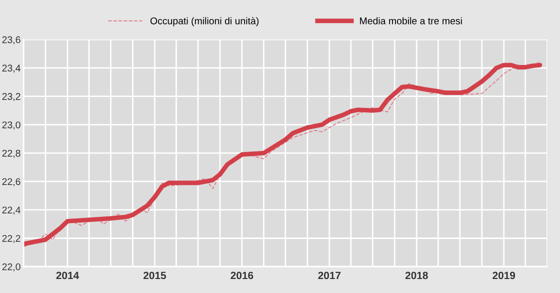 The height and width of the screenshot is (293, 560). What do you see at coordinates (11, 210) in the screenshot?
I see `y-tick-label: 22,4` at bounding box center [11, 210].